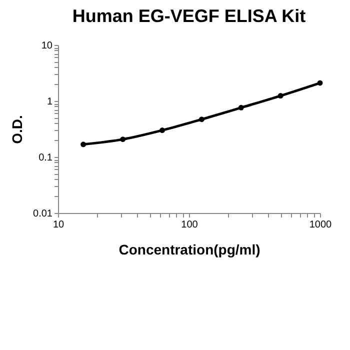 Image resolution: width=350 pixels, height=350 pixels. What do you see at coordinates (49, 102) in the screenshot?
I see `y-tick-label: 1` at bounding box center [49, 102].